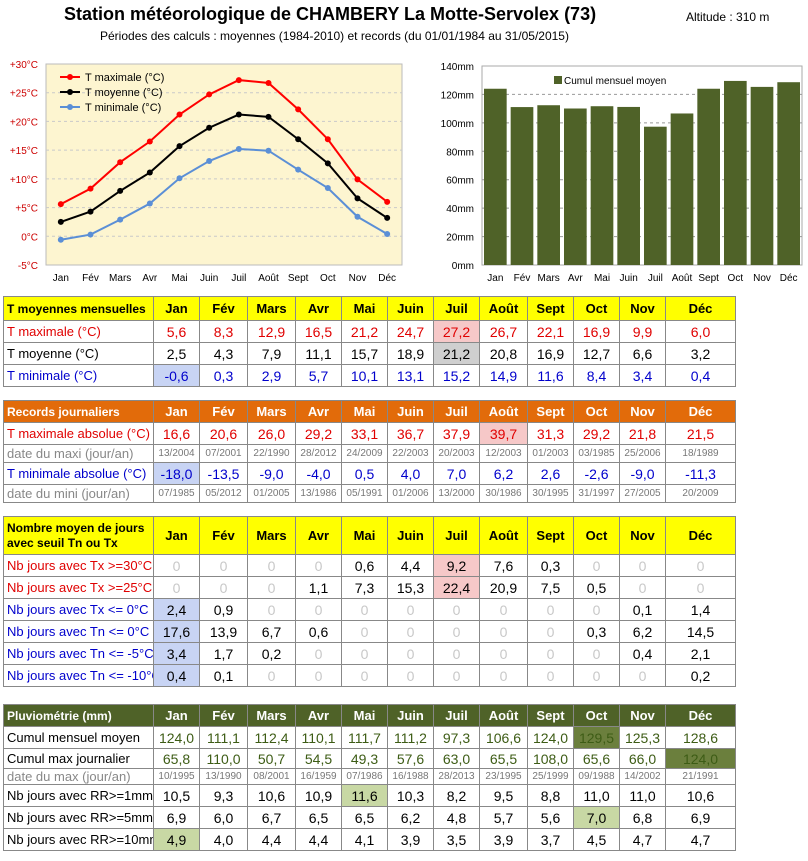  What do you see at coordinates (457, 124) in the screenshot?
I see `y-tick-label: 100mm` at bounding box center [457, 124].